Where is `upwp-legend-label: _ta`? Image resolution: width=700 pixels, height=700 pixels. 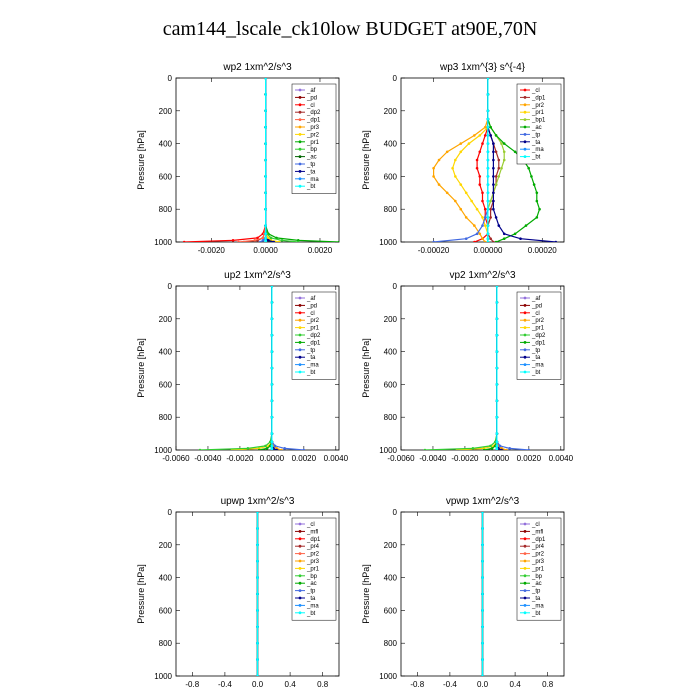 upwp-legend-label: _ta is located at coordinates (311, 599).